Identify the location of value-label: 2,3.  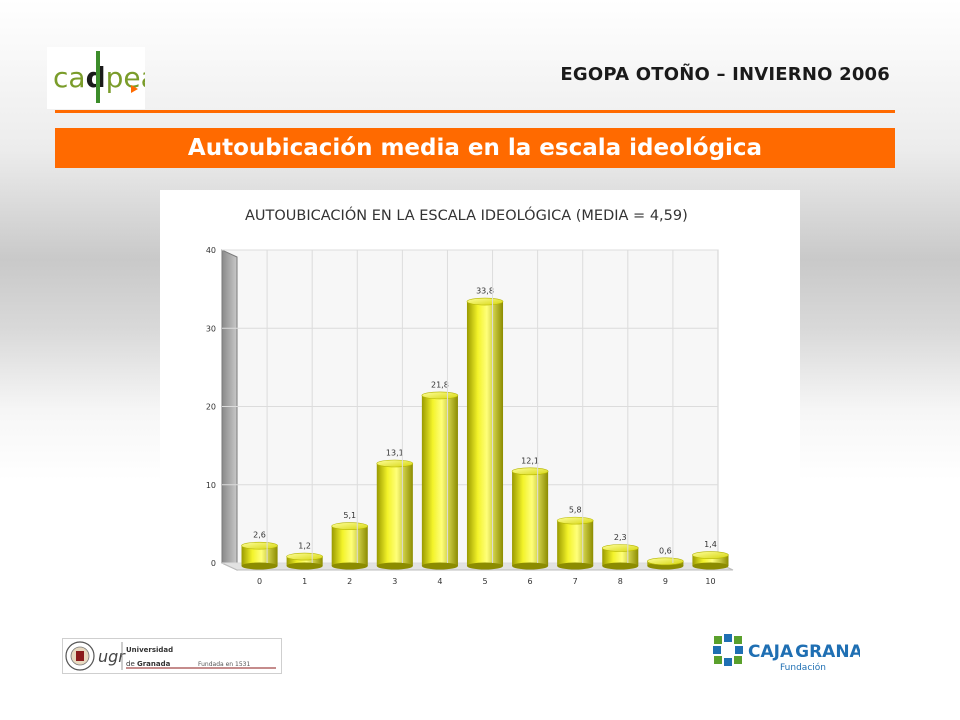
(620, 537).